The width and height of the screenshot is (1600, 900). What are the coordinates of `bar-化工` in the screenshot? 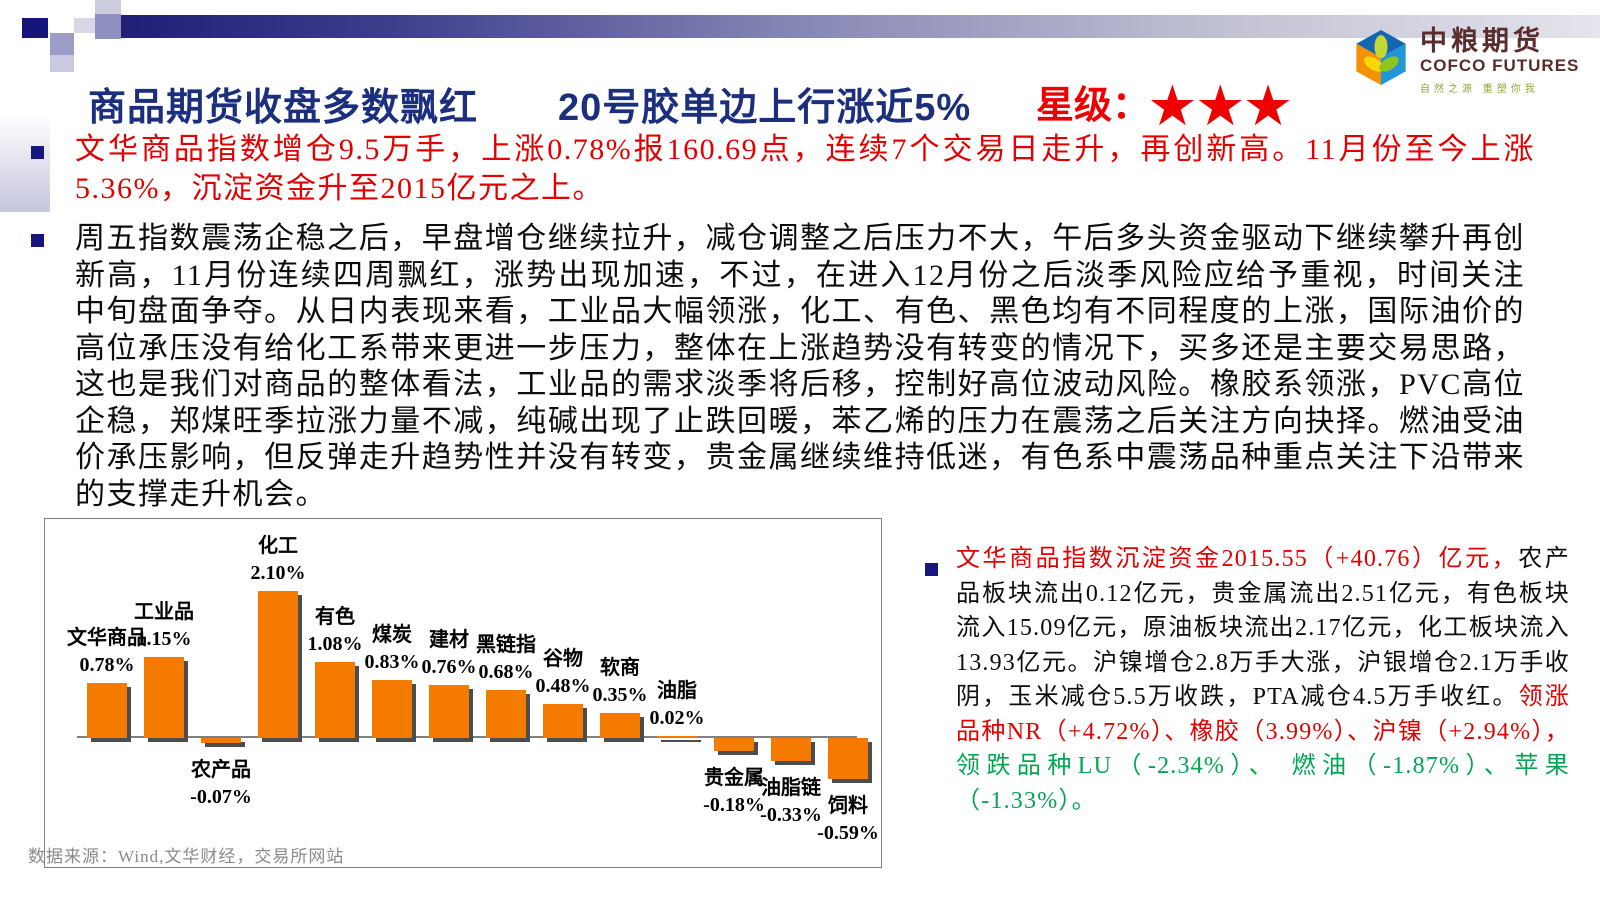 It's located at (278, 664).